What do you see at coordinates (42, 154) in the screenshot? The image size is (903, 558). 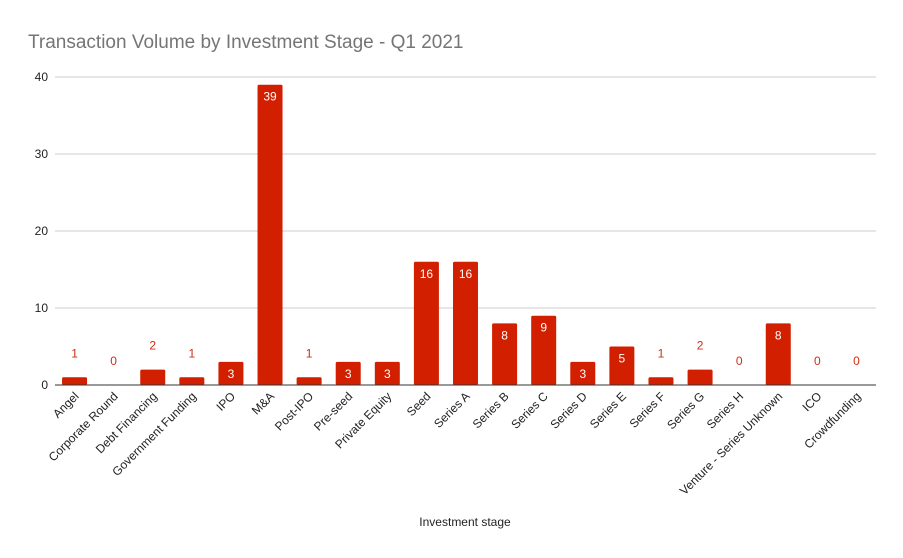 I see `y-tick-label: 30` at bounding box center [42, 154].